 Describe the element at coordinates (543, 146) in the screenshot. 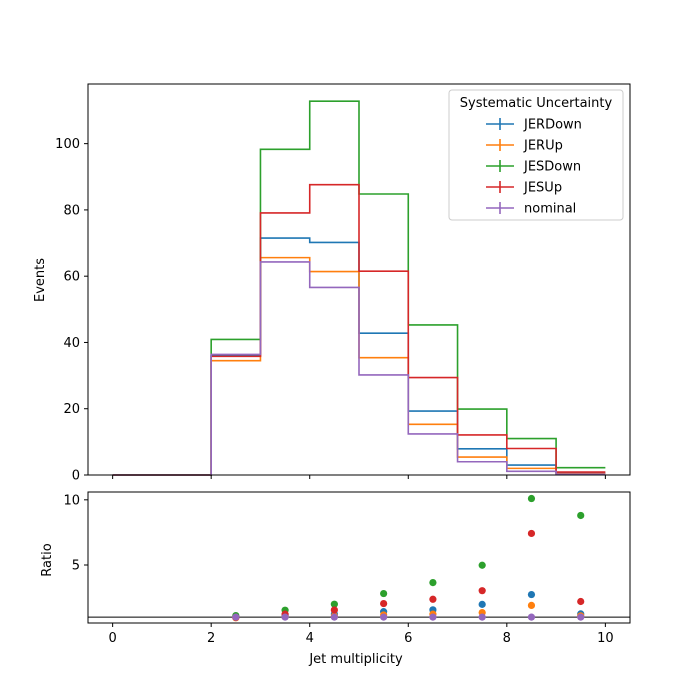

I see `legend-label-jerup: JERUp` at that location.